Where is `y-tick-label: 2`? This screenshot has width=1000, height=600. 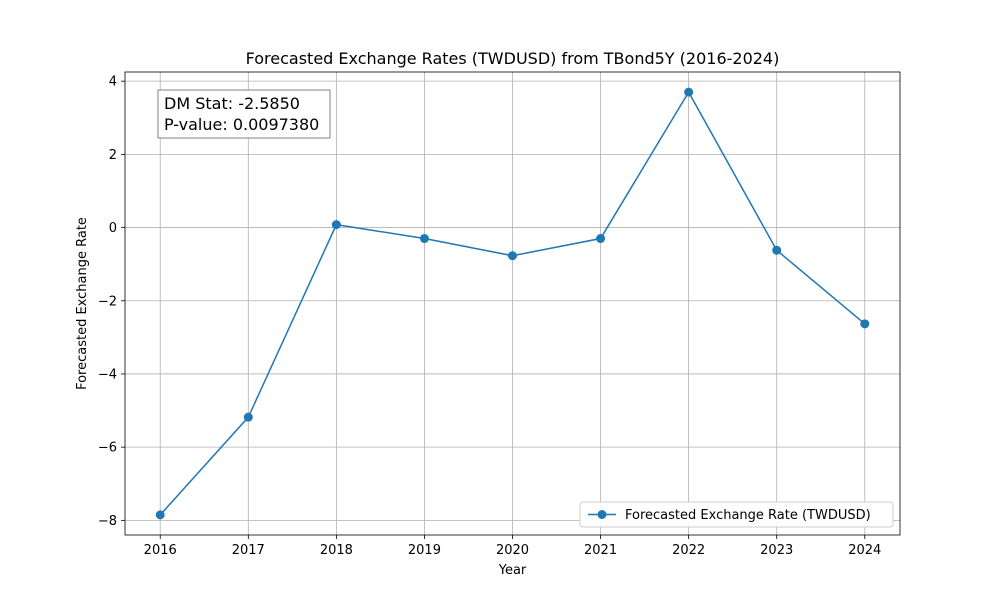 y-tick-label: 2 is located at coordinates (113, 155).